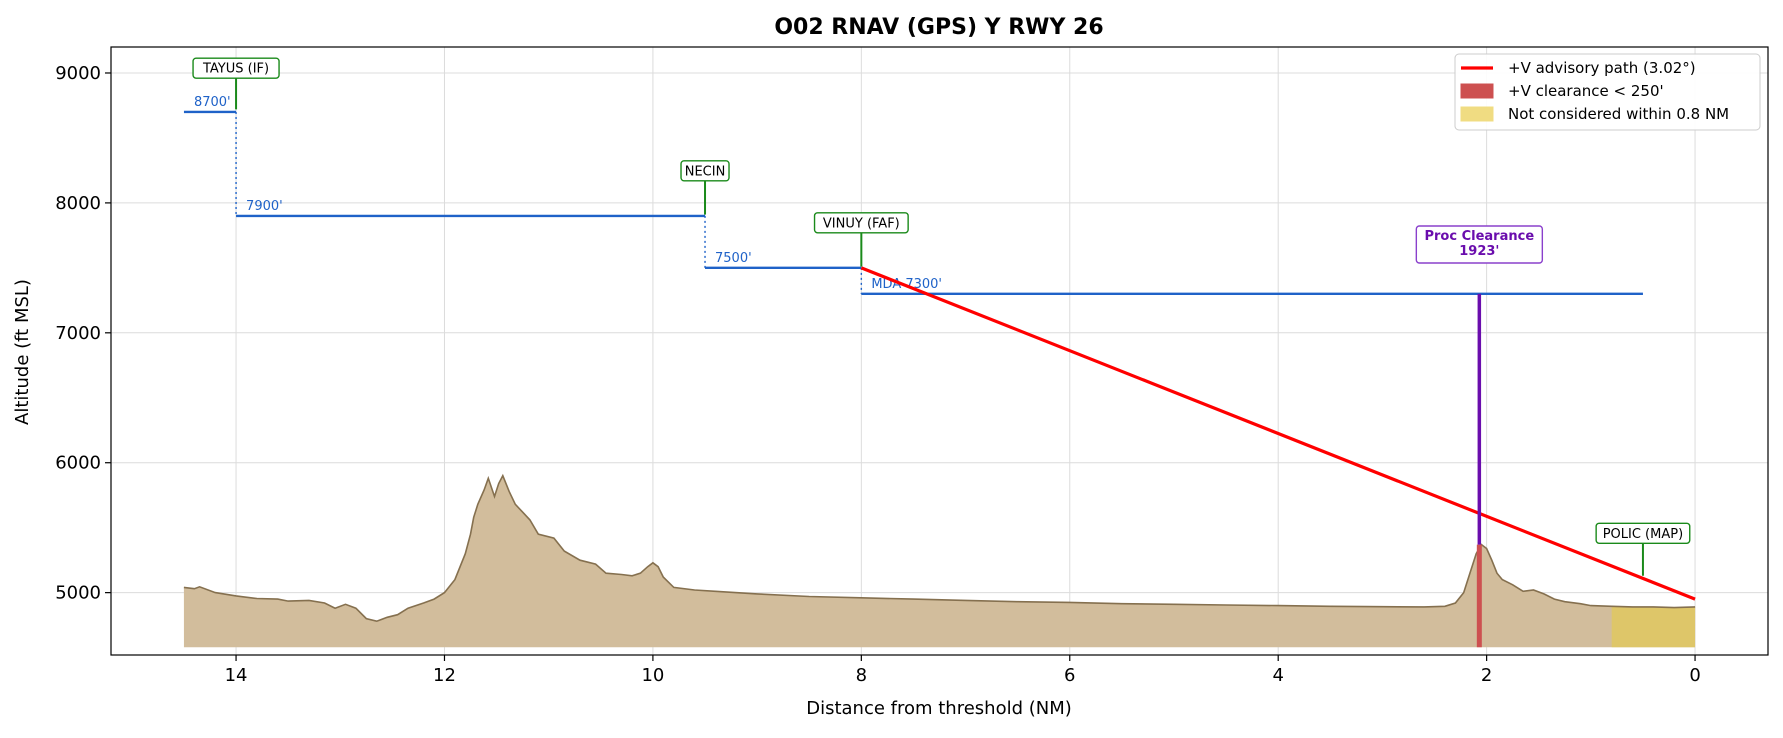 The width and height of the screenshot is (1783, 738). Describe the element at coordinates (1618, 114) in the screenshot. I see `legend-entry-label: Not considered within 0.8 NM` at that location.